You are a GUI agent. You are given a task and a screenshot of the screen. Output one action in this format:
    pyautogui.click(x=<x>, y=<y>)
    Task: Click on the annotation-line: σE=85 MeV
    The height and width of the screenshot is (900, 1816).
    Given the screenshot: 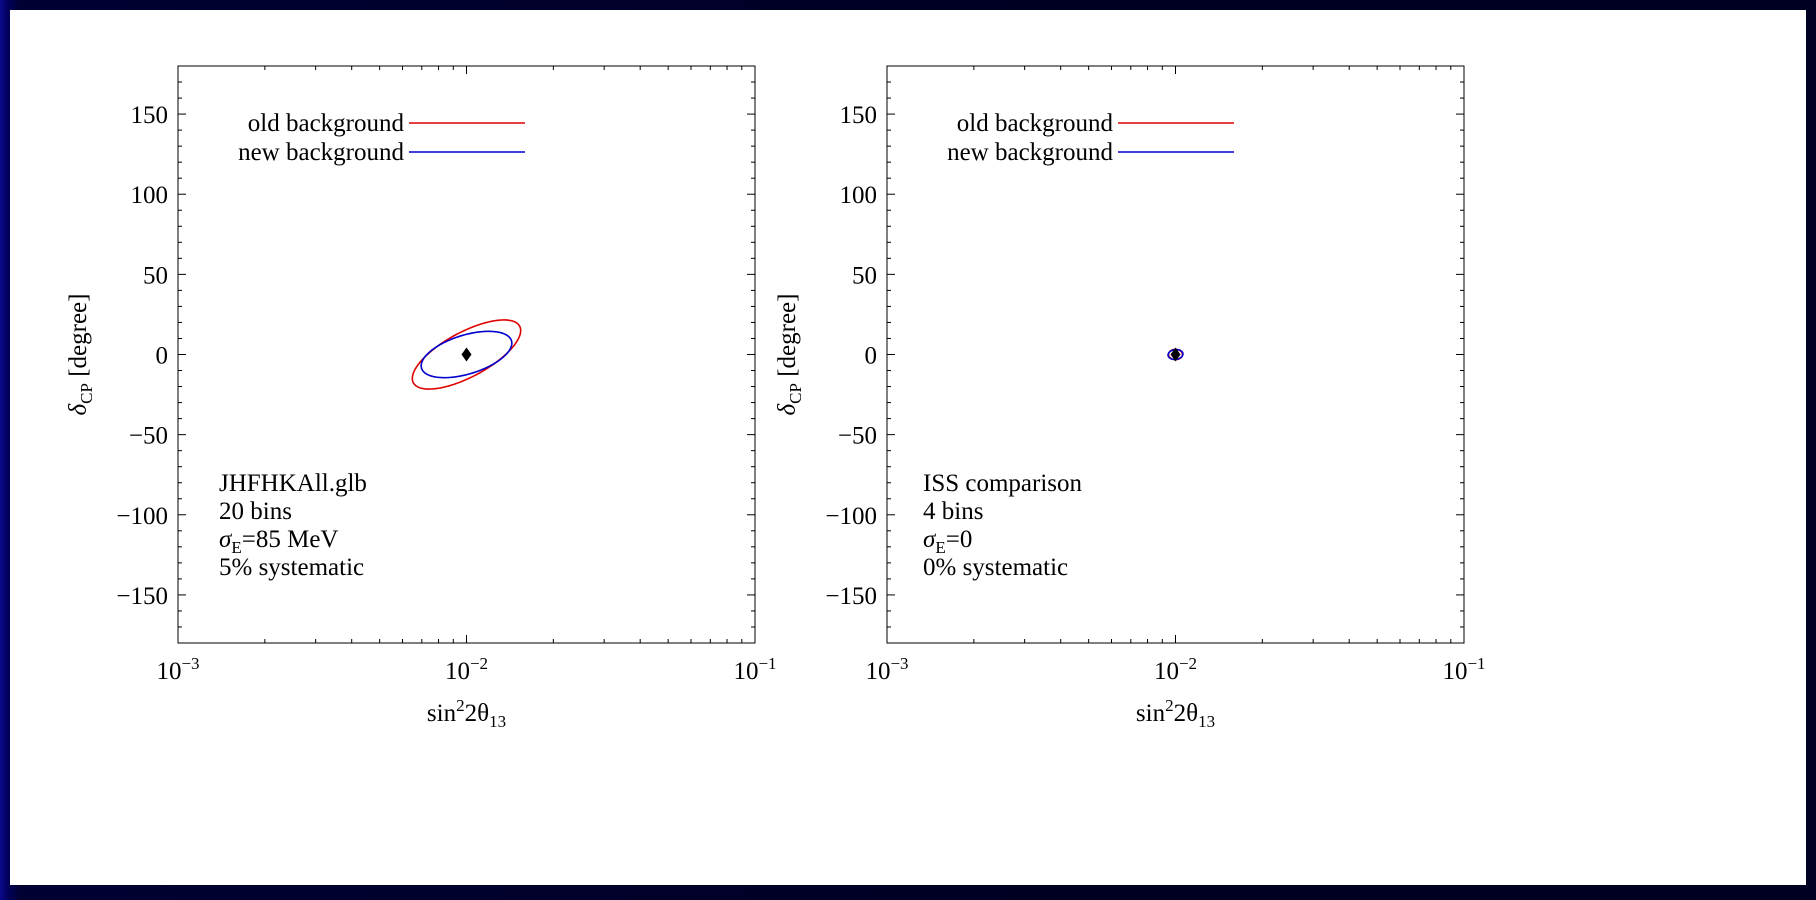 What is the action you would take?
    pyautogui.click(x=278, y=541)
    